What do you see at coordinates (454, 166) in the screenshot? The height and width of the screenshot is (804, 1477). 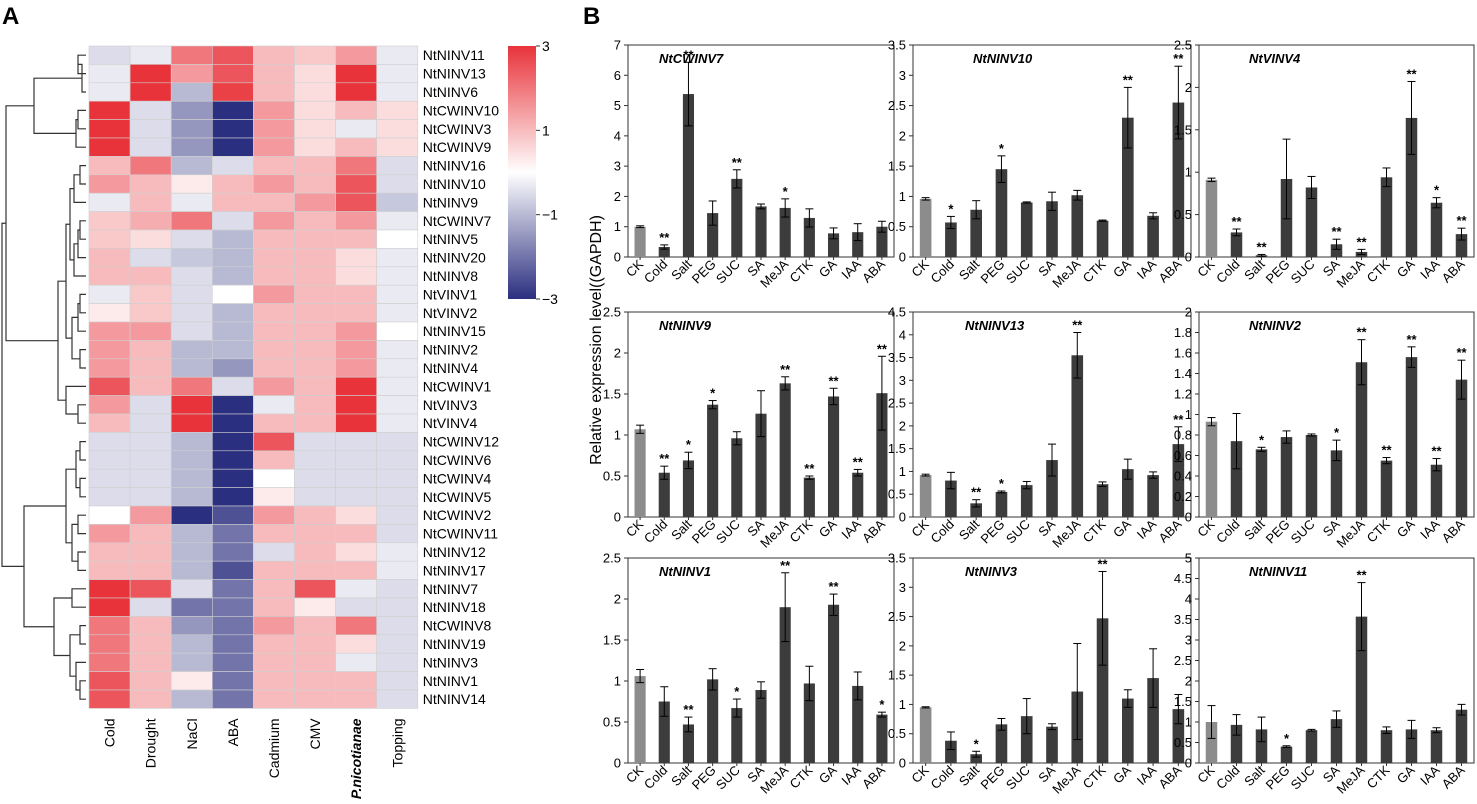 I see `heatmap-row-label: NtNINV16` at bounding box center [454, 166].